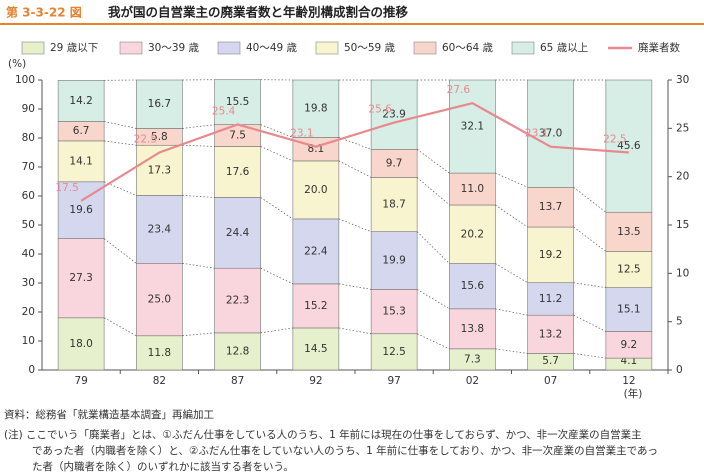 Image resolution: width=704 pixels, height=474 pixels. What do you see at coordinates (159, 137) in the screenshot?
I see `segment-label: 5.8` at bounding box center [159, 137].